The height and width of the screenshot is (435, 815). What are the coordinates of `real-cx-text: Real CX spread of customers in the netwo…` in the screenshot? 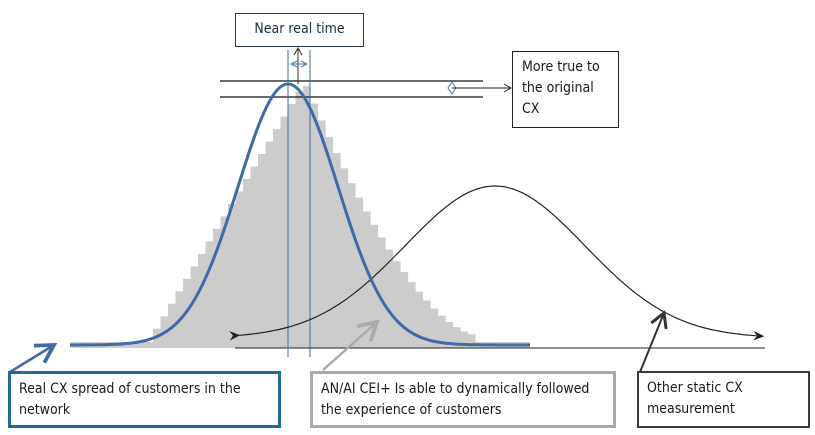 It's located at (130, 399).